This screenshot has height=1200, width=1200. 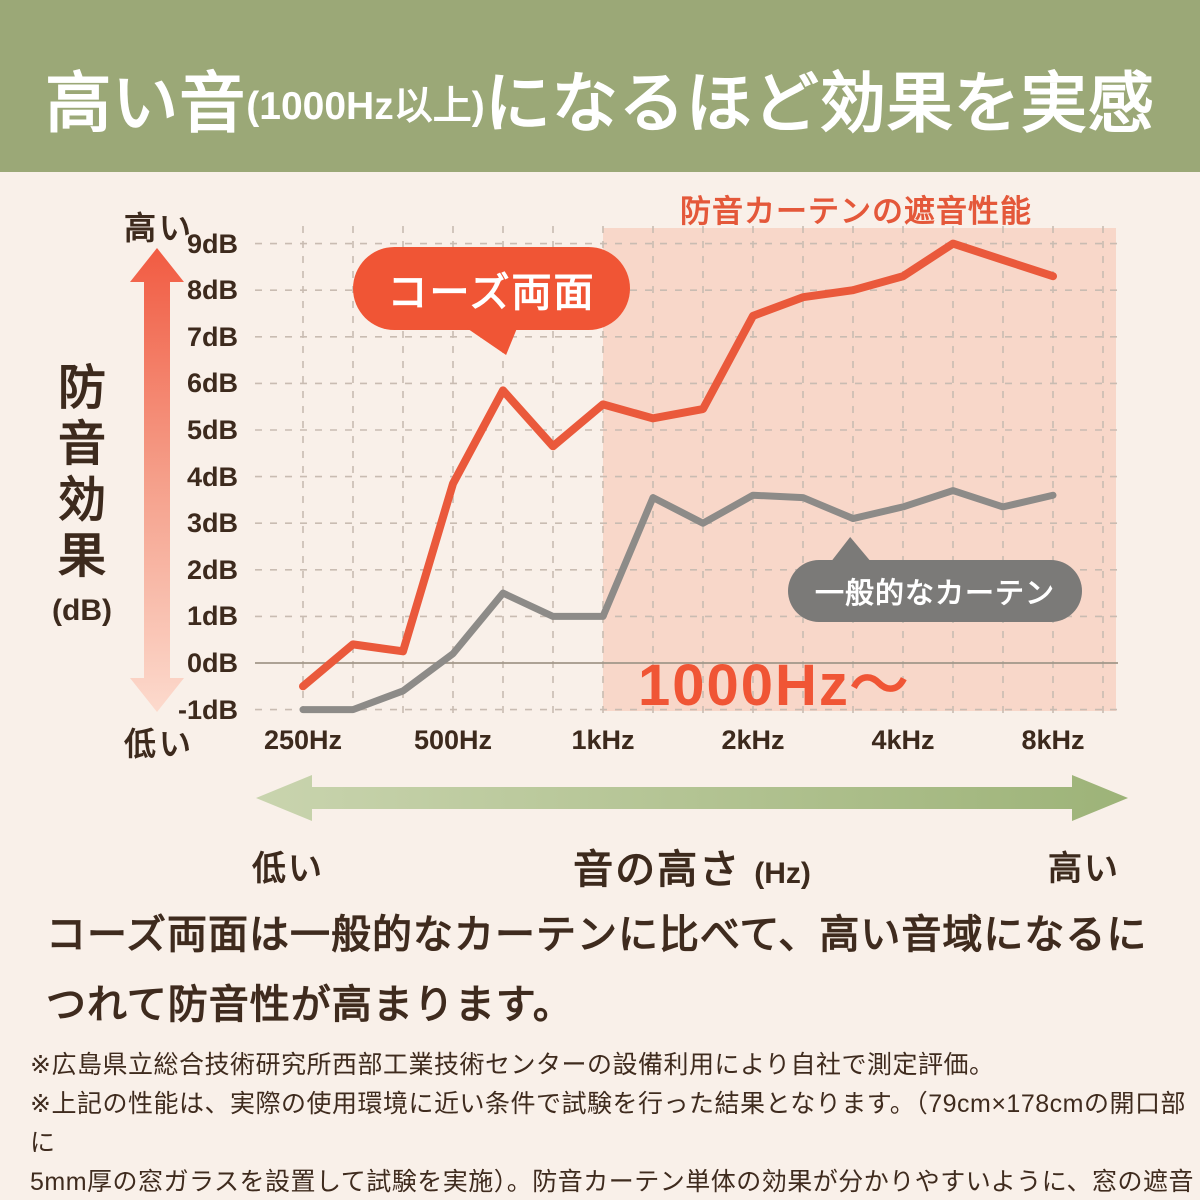 I want to click on y-axis-tick: 3dB, so click(x=212, y=523).